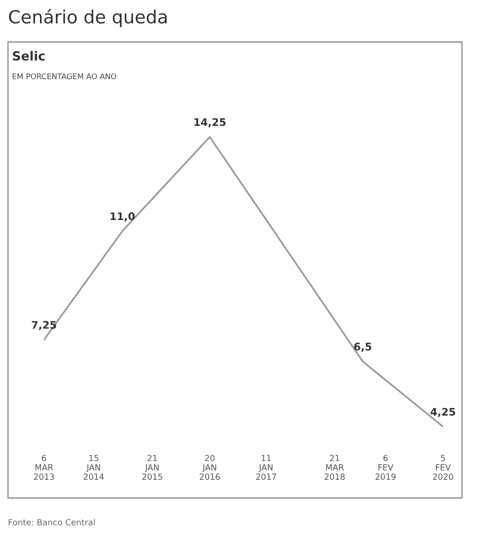 The height and width of the screenshot is (542, 486). What do you see at coordinates (122, 217) in the screenshot?
I see `data-label: 11,0` at bounding box center [122, 217].